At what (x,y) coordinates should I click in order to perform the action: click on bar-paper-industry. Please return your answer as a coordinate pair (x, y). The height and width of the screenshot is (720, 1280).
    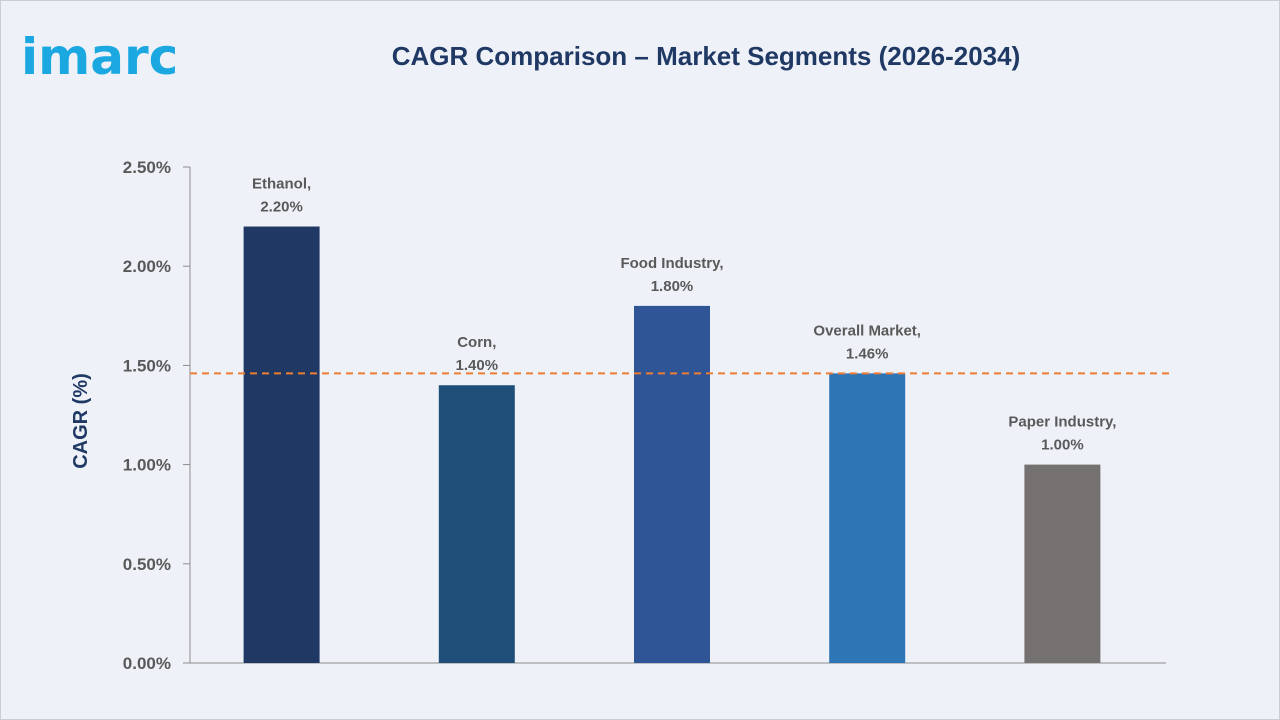
    Looking at the image, I should click on (1062, 563).